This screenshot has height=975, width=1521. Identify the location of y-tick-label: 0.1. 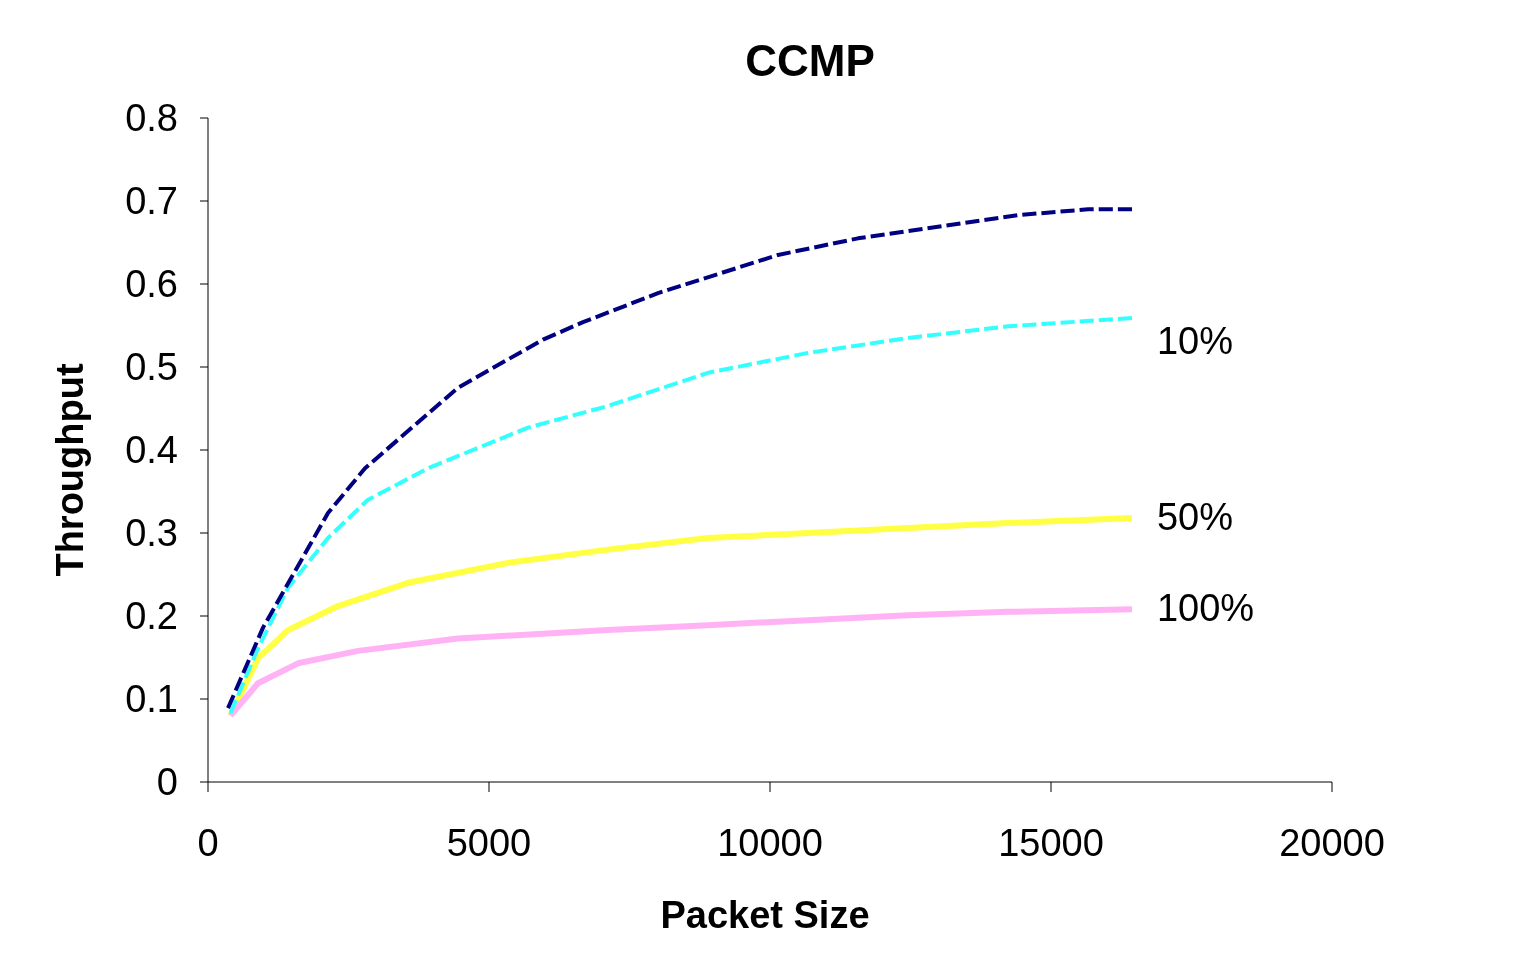
(151, 699).